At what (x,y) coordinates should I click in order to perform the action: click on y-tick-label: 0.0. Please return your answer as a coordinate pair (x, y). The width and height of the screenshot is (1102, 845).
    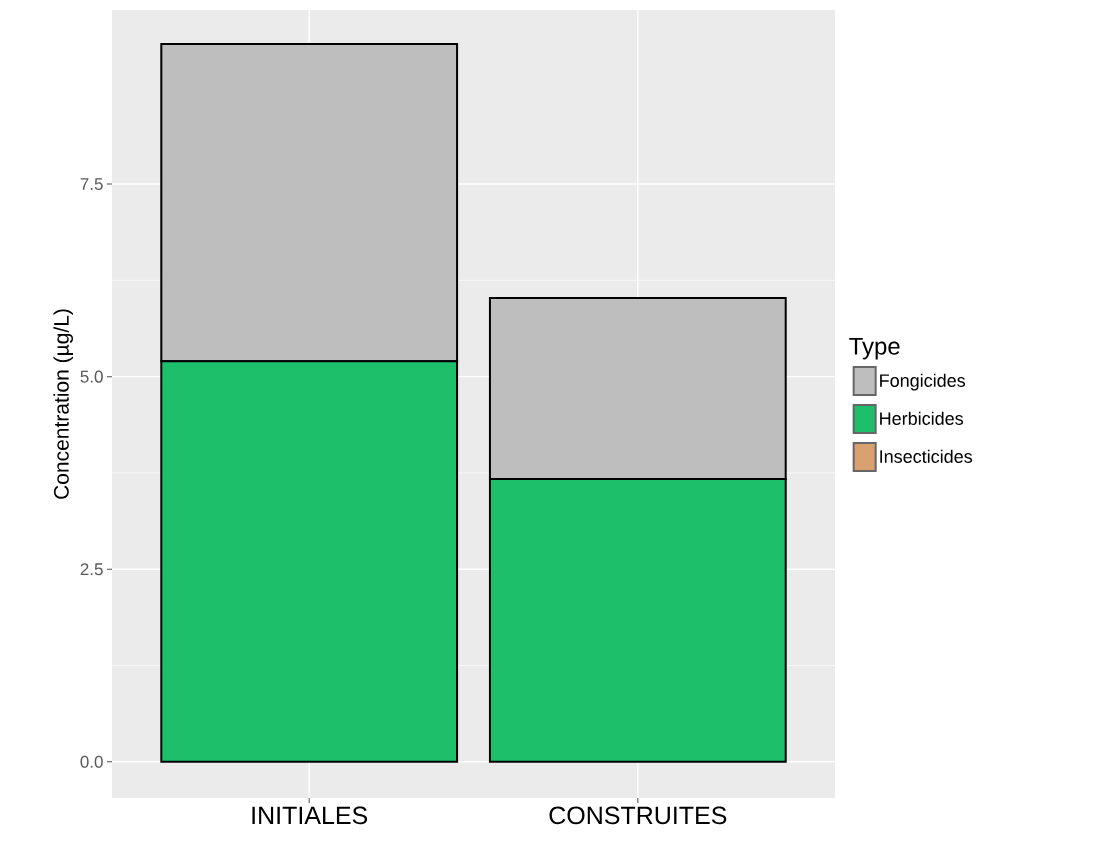
    Looking at the image, I should click on (91, 761).